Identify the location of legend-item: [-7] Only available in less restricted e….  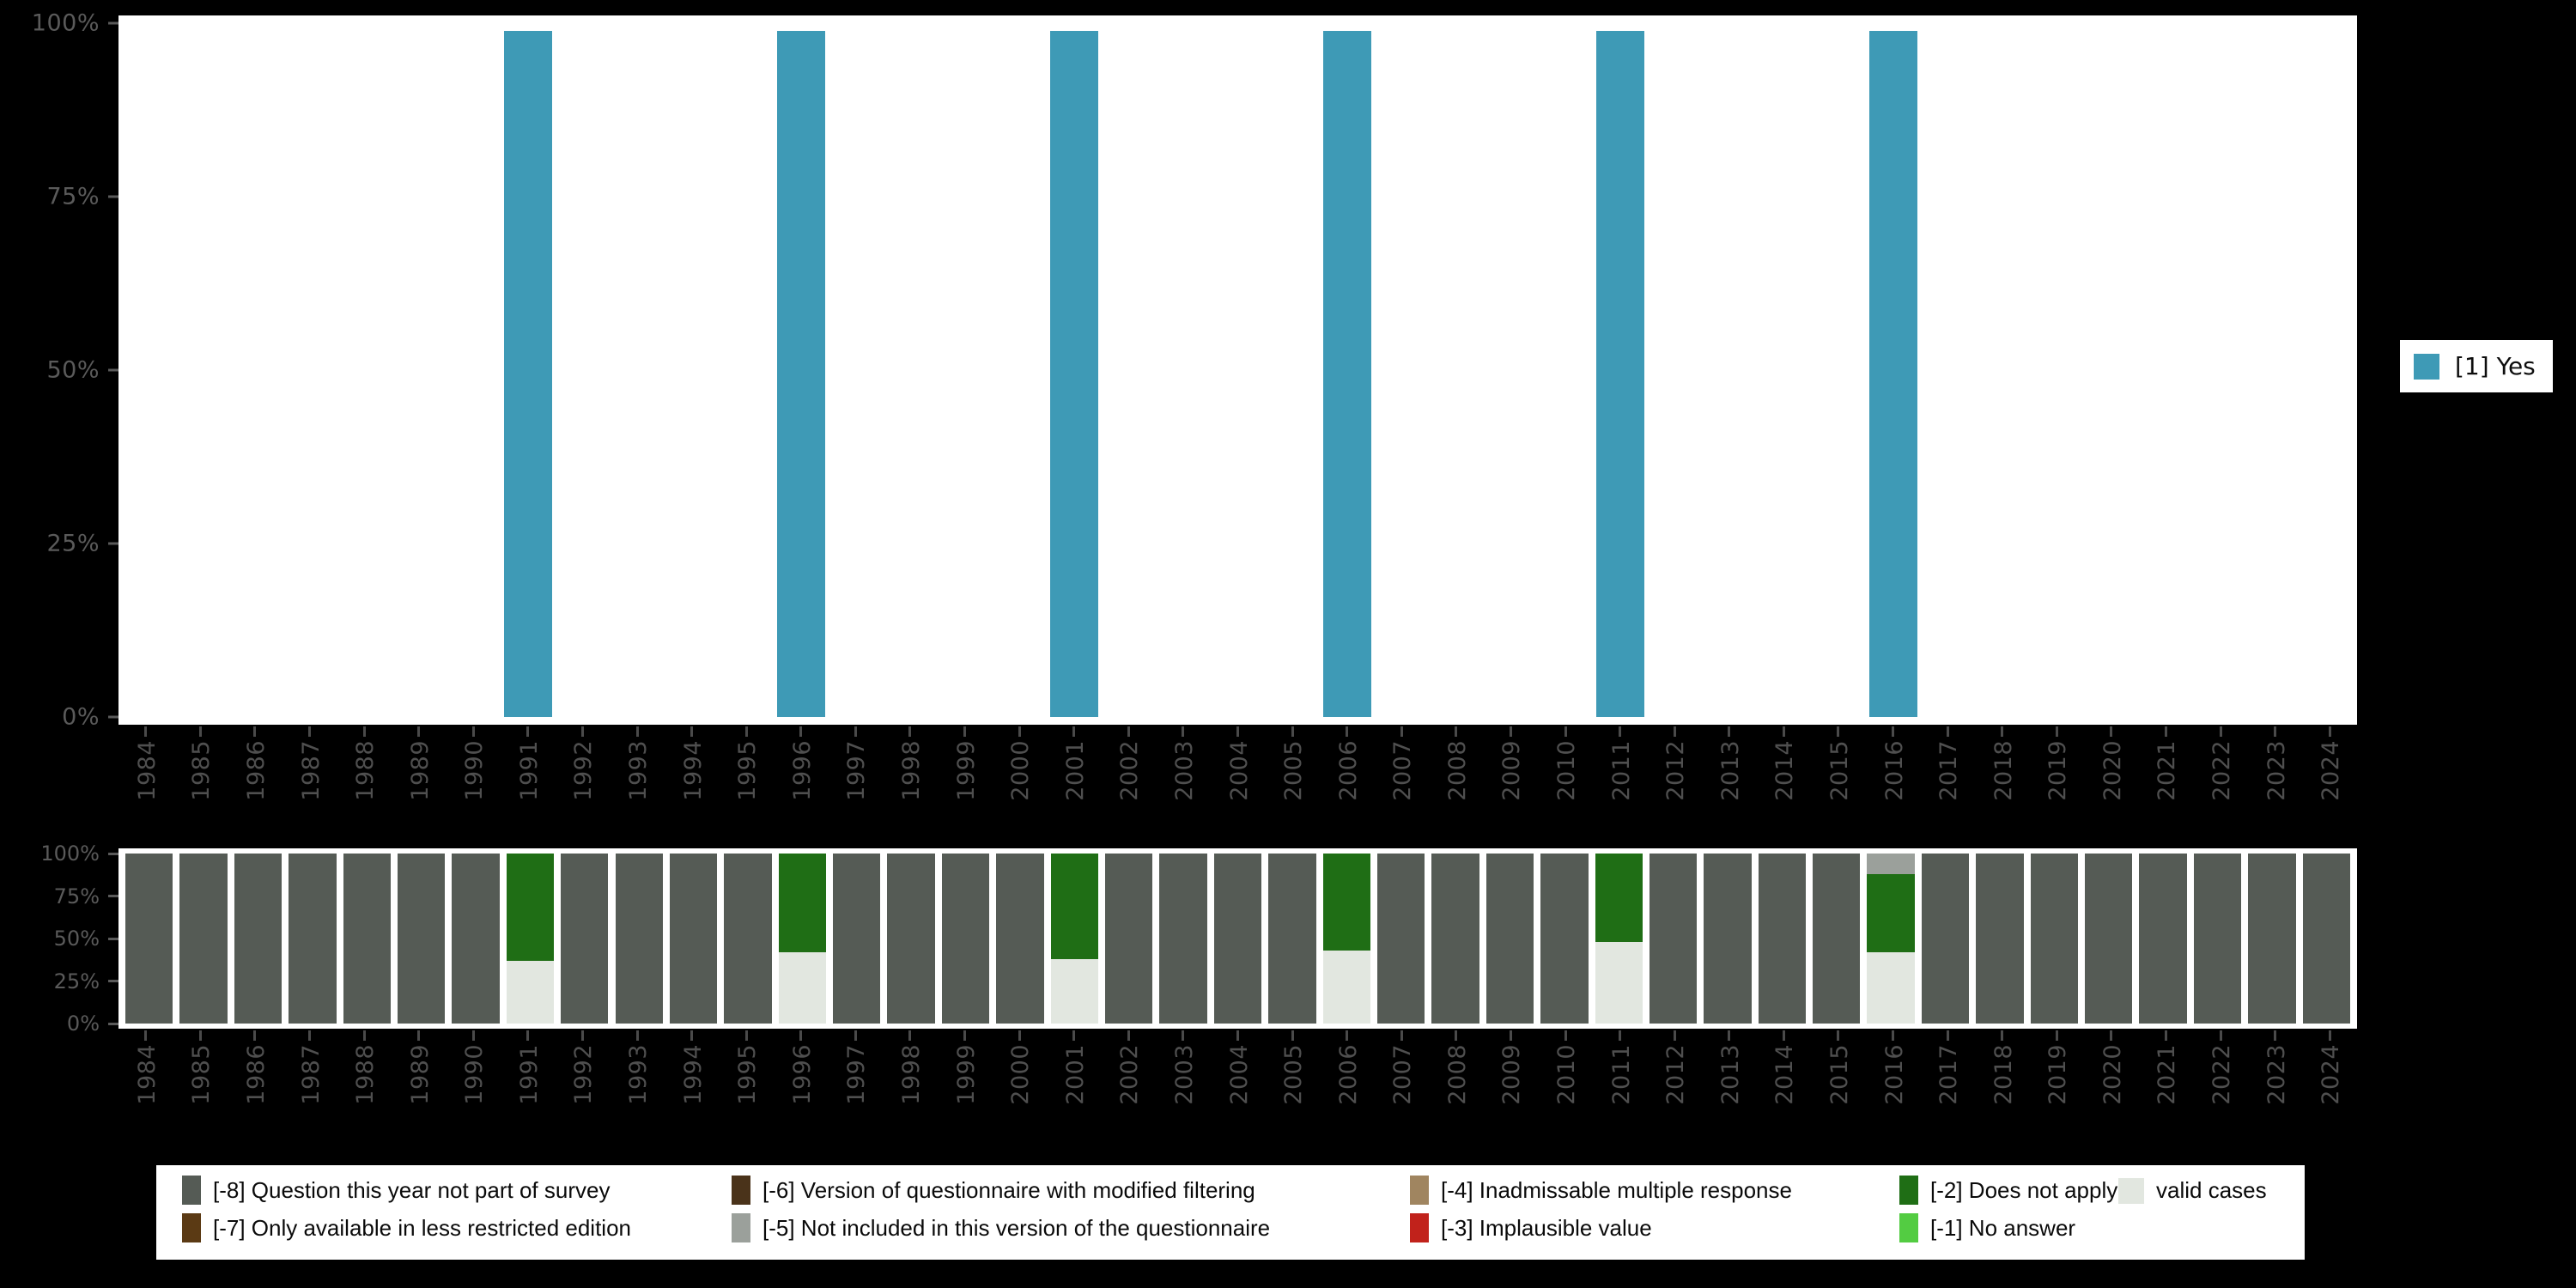
(457, 1228).